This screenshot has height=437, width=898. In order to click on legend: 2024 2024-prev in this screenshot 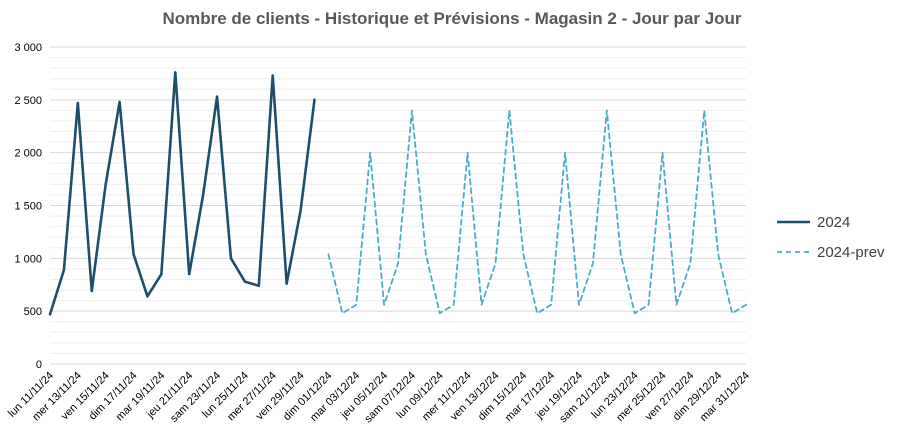, I will do `click(831, 237)`.